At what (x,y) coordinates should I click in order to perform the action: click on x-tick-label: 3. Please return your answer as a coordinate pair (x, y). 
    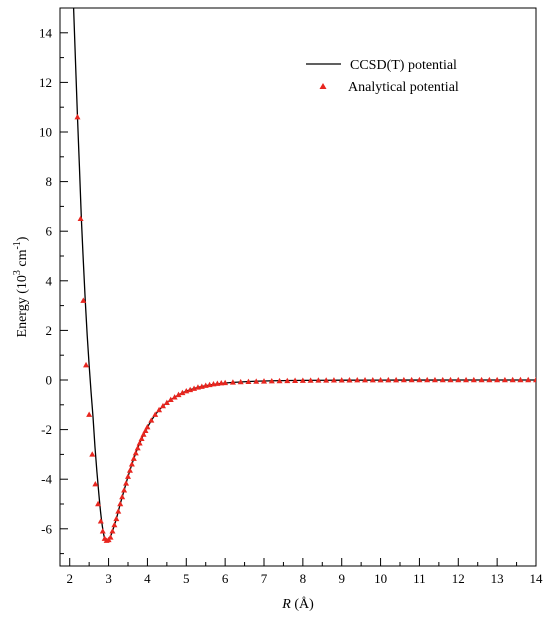
    Looking at the image, I should click on (108, 578).